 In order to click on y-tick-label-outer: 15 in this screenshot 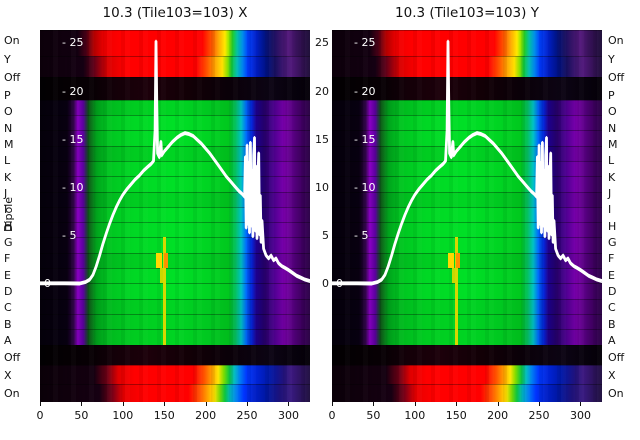, I will do `click(322, 139)`.